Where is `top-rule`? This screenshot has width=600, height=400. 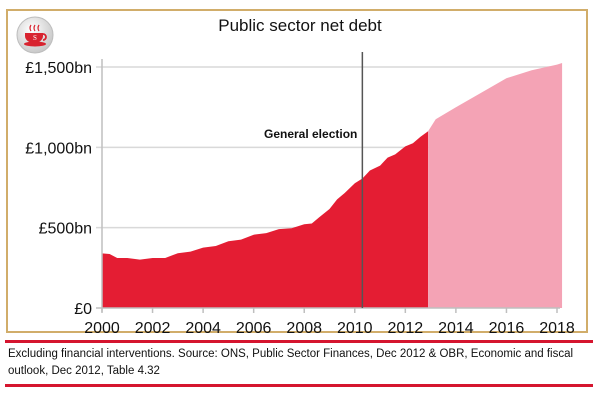
top-rule is located at coordinates (299, 341).